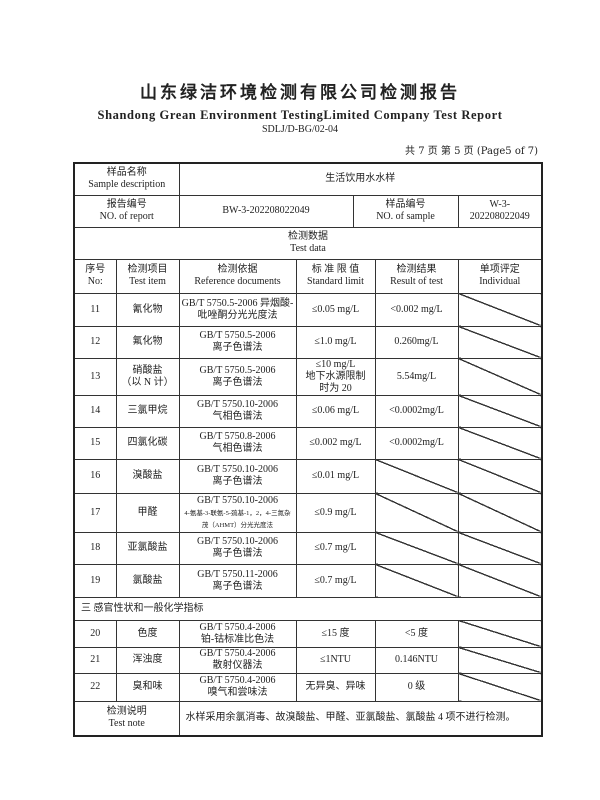 The width and height of the screenshot is (600, 800). Describe the element at coordinates (237, 309) in the screenshot. I see `reference-document: GB/T 5750.5-2006 异烟酸-吡唑酮分光光度法` at that location.